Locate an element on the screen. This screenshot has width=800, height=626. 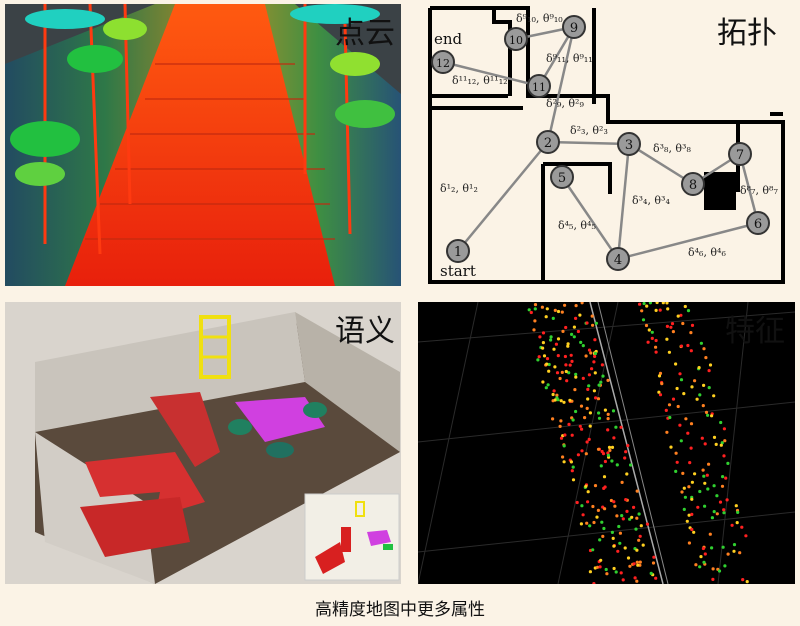
point-cloud-label: 点云 is located at coordinates (365, 33).